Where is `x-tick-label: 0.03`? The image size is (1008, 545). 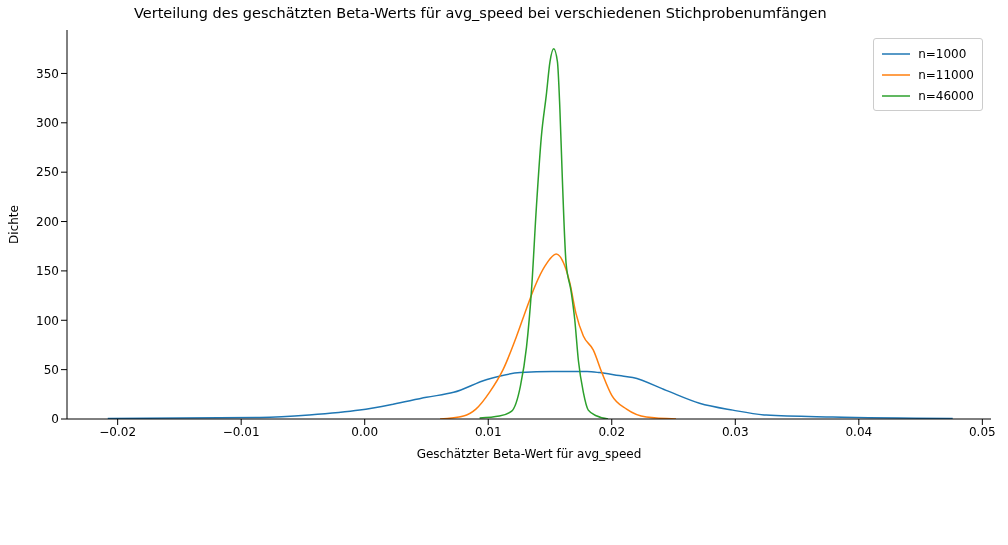 x-tick-label: 0.03 is located at coordinates (735, 431).